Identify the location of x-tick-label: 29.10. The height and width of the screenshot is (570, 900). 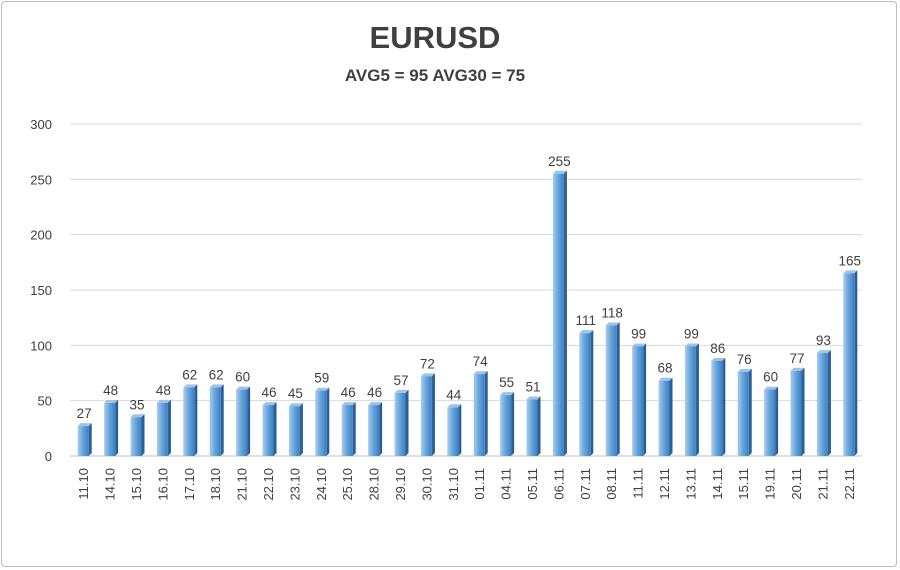
(400, 484).